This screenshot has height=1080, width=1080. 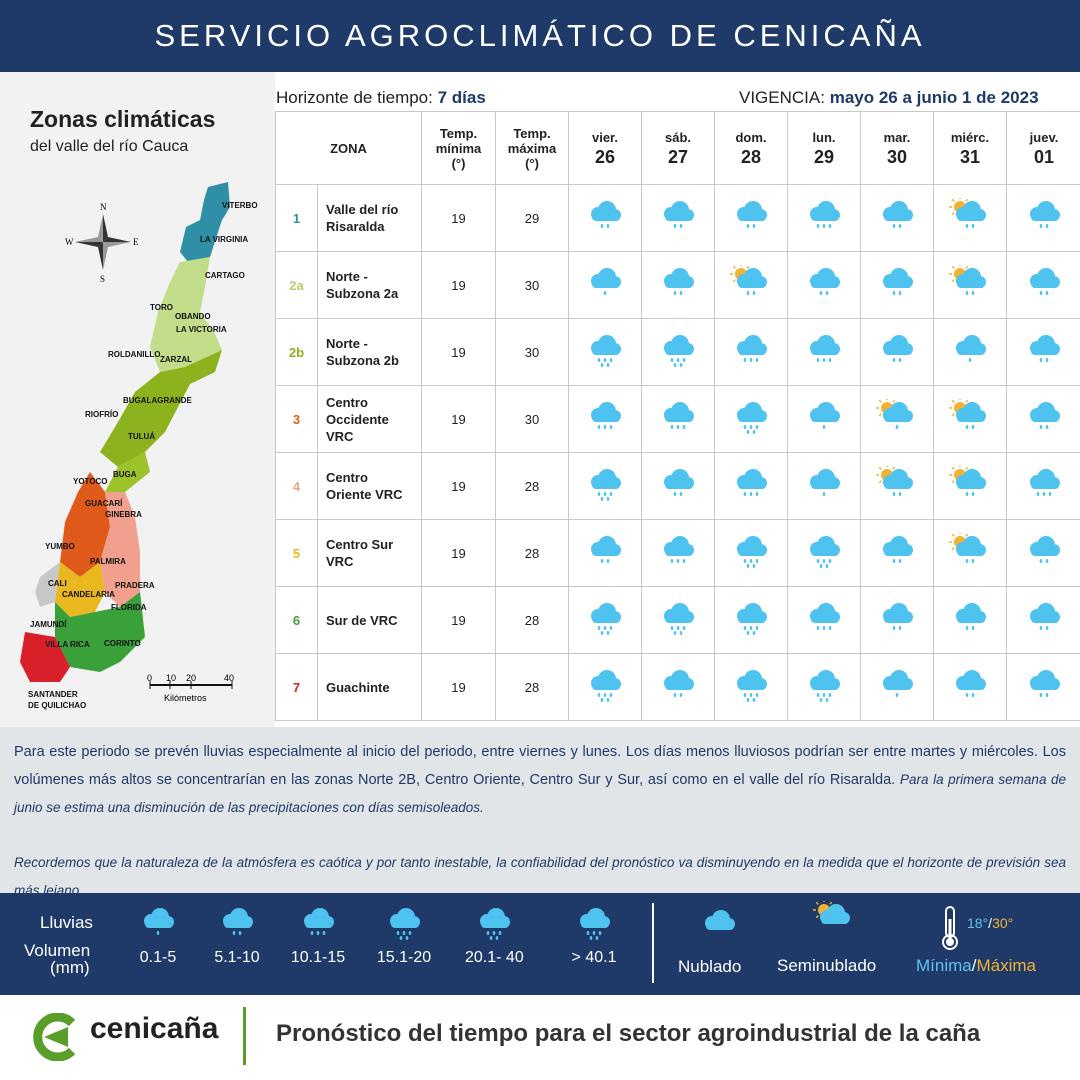 I want to click on legend-max-label: Máxima, so click(x=1006, y=965).